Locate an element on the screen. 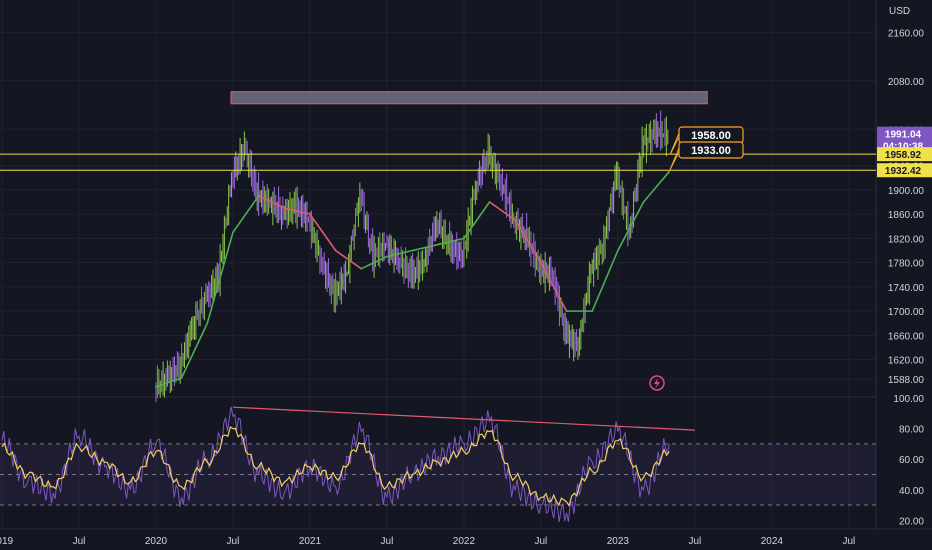 This screenshot has height=550, width=932. resistance-zone is located at coordinates (469, 98).